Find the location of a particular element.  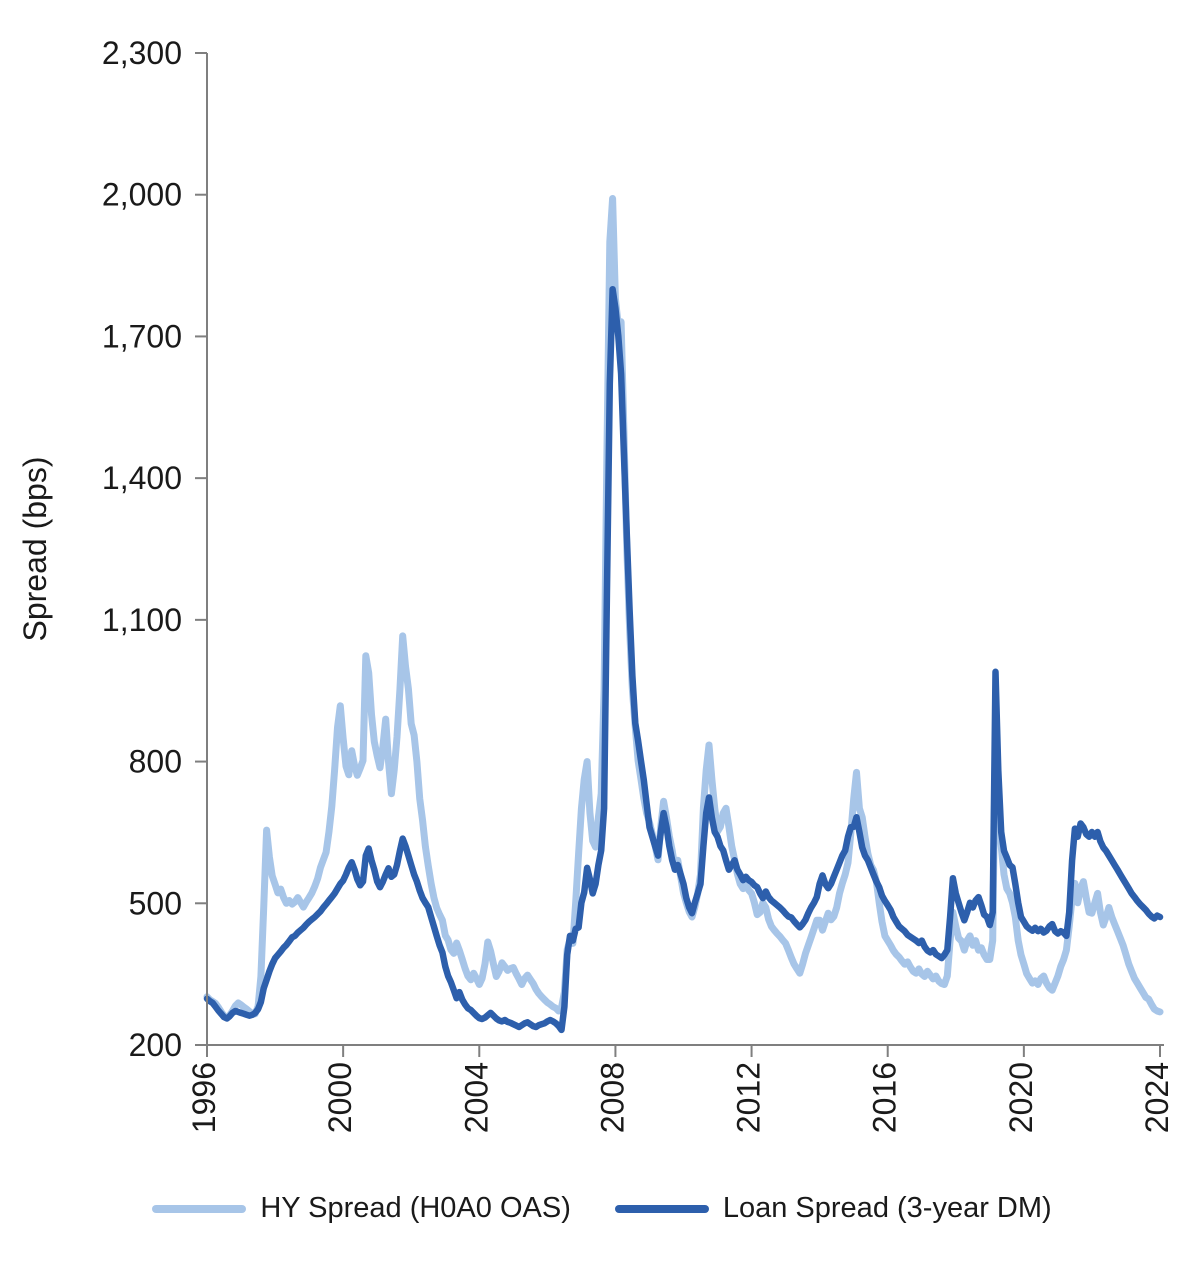

y-axis-tick-label: 2,300 is located at coordinates (142, 53).